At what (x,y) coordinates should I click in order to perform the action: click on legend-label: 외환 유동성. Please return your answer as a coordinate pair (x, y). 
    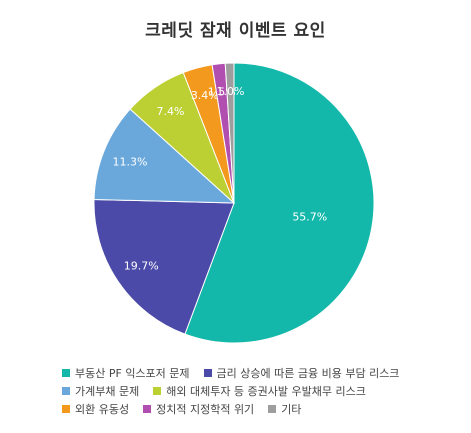
    Looking at the image, I should click on (102, 409).